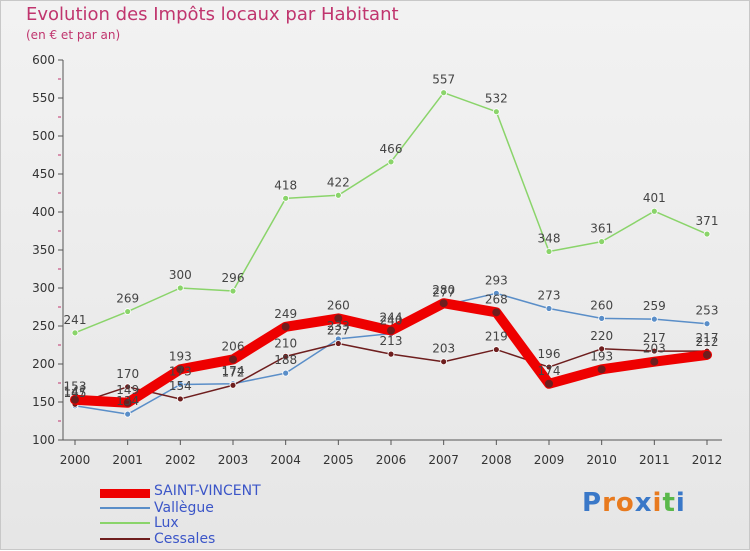 This screenshot has height=551, width=750. I want to click on data-label-cessales: 170, so click(127, 374).